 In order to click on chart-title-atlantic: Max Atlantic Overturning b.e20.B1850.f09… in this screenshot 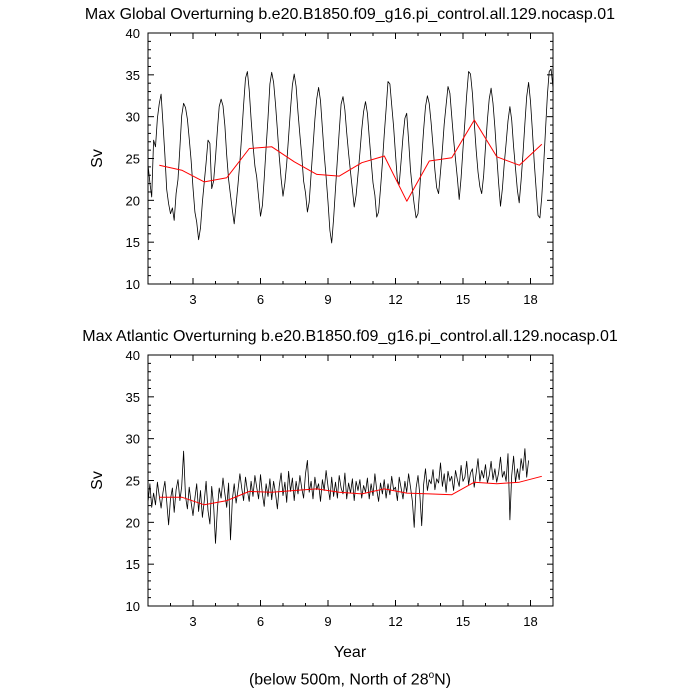, I will do `click(350, 336)`.